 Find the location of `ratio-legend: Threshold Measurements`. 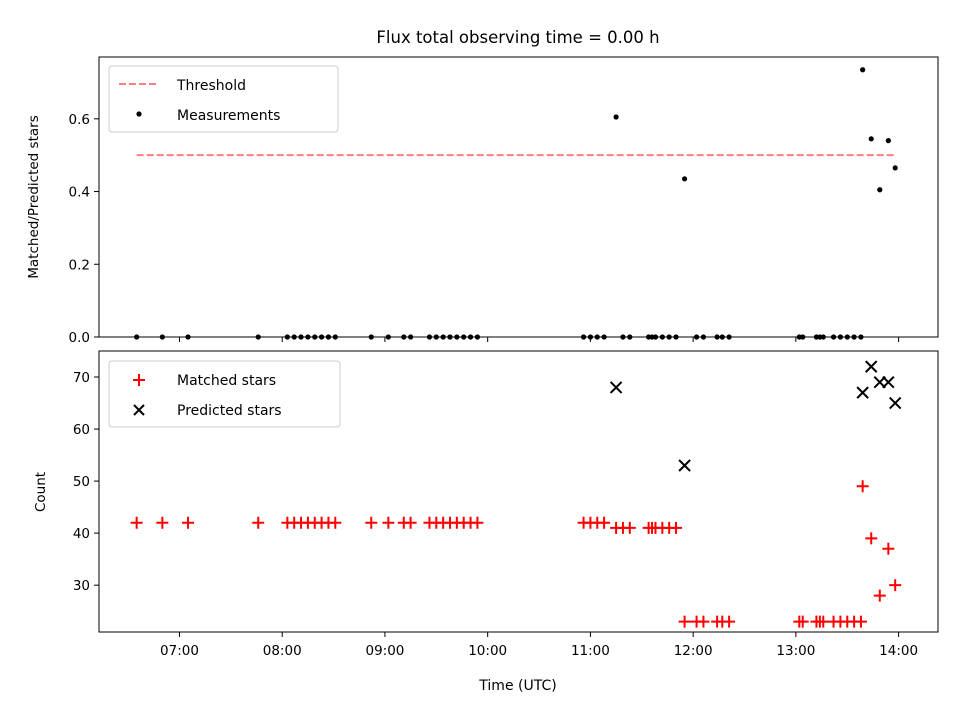

ratio-legend: Threshold Measurements is located at coordinates (223, 99).